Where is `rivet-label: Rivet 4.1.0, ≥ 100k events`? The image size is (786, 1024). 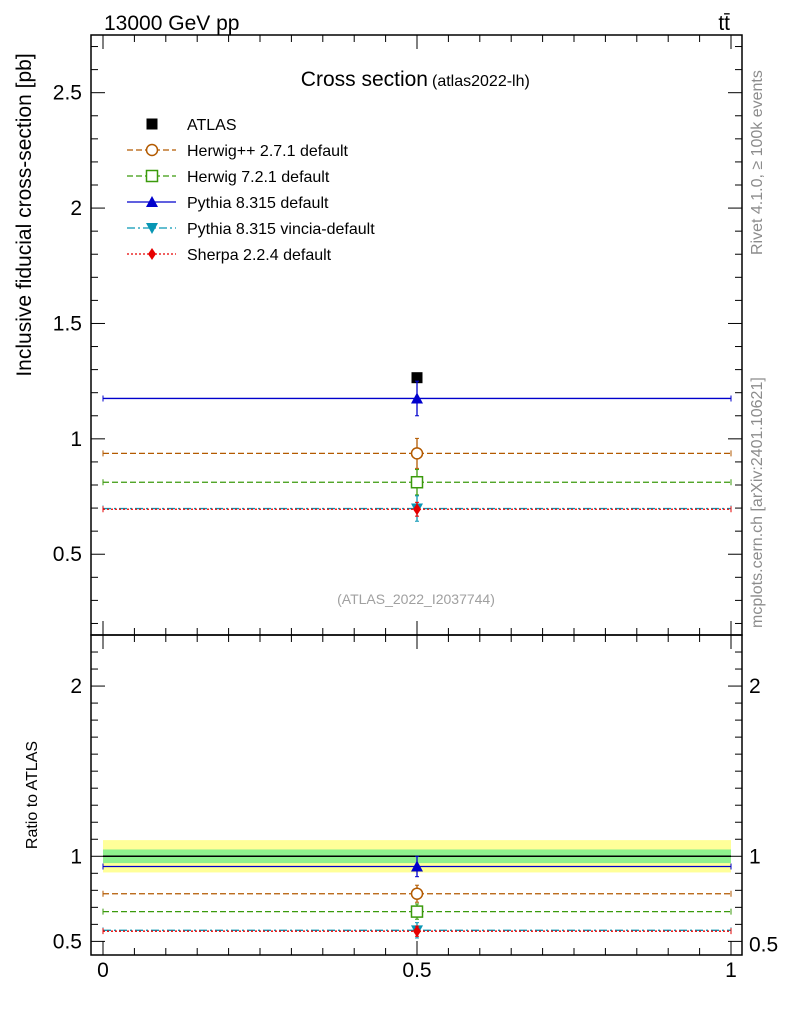
rivet-label: Rivet 4.1.0, ≥ 100k events is located at coordinates (757, 162).